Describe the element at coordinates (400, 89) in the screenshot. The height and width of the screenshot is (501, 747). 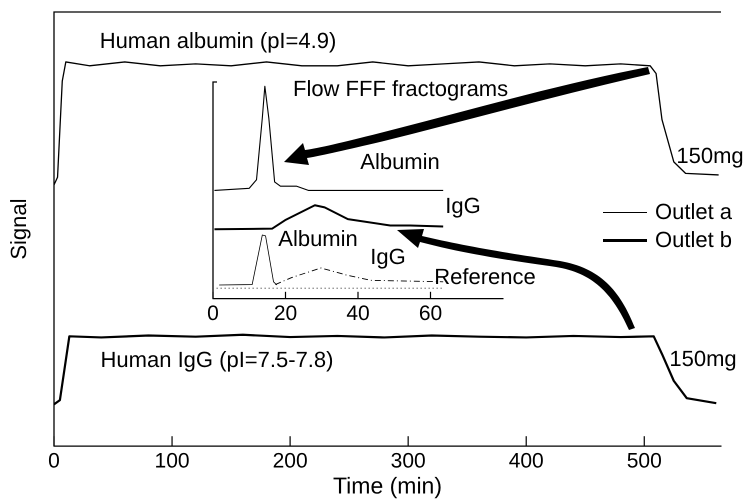
I see `chart-title: Flow FFF fractograms` at that location.